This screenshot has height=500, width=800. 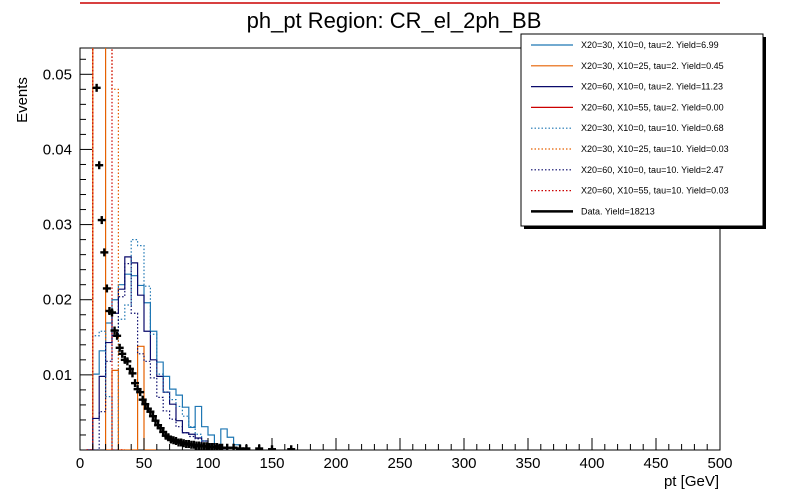 I want to click on x-tick-label: 100, so click(x=207, y=463).